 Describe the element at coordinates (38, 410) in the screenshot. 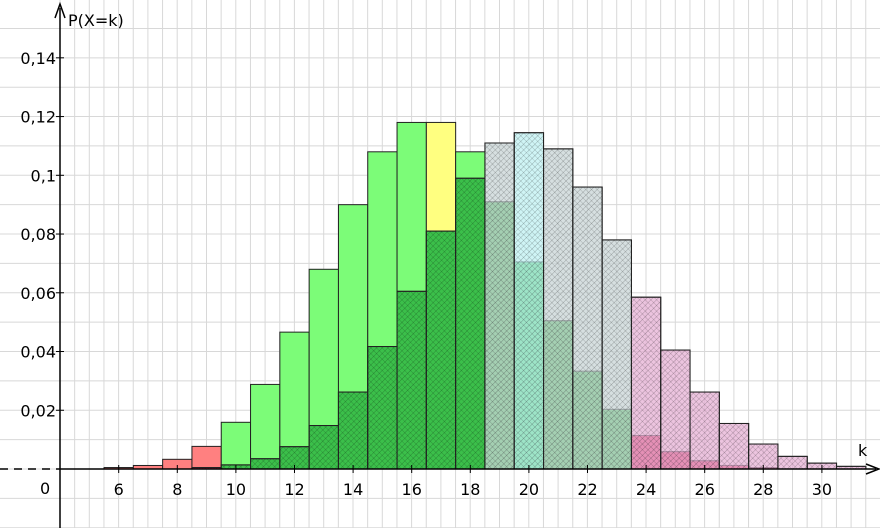

I see `y-tick-label: 0,02` at that location.